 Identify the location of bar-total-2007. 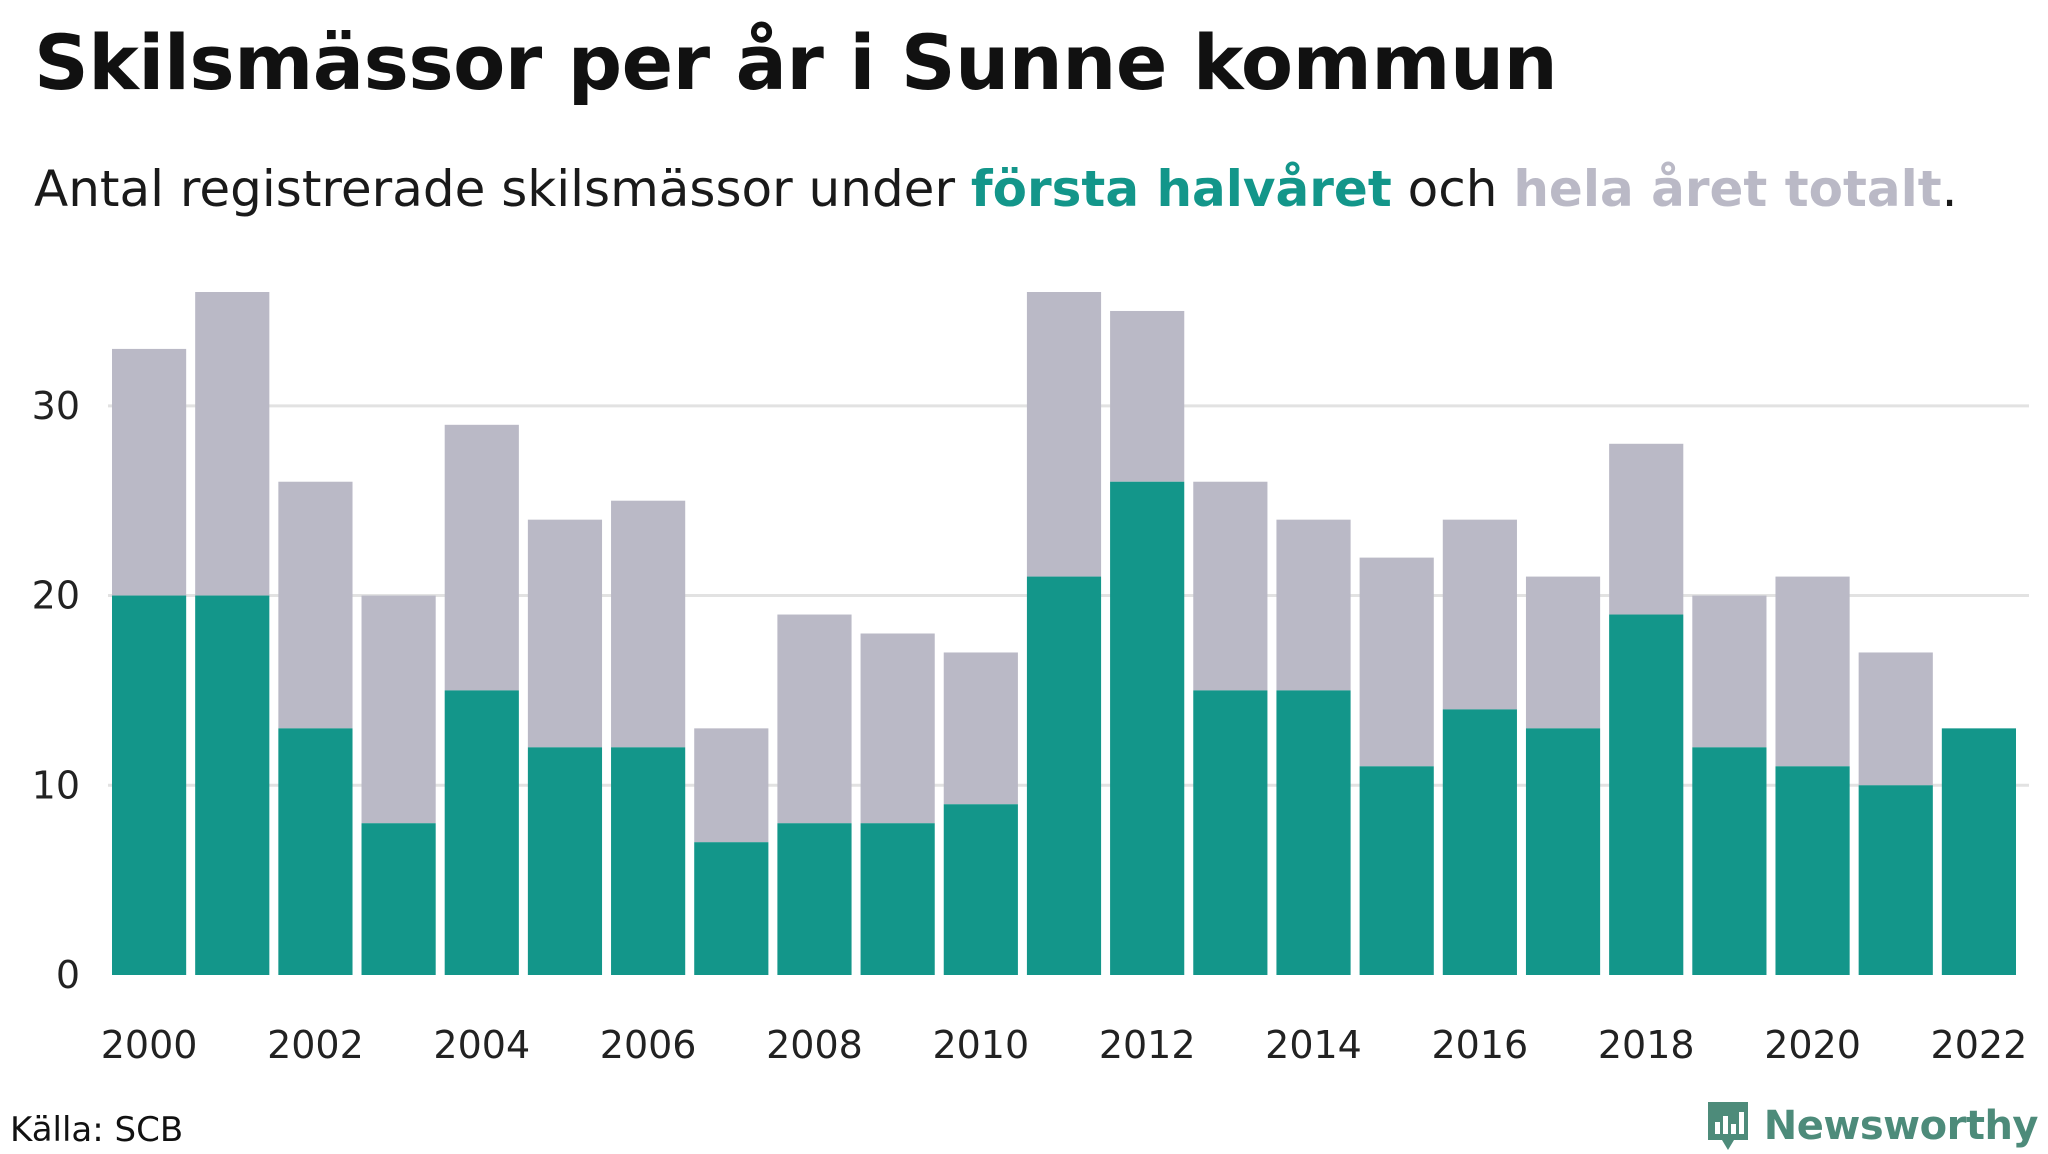
(731, 785).